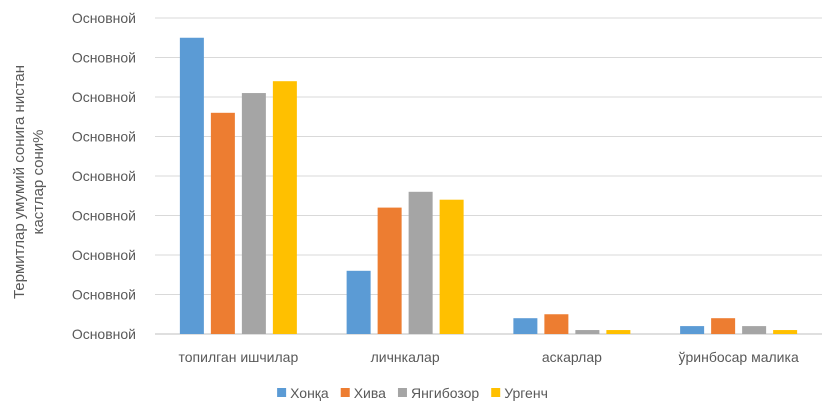  Describe the element at coordinates (739, 357) in the screenshot. I see `x-tick-label: ўринбосар малика` at that location.